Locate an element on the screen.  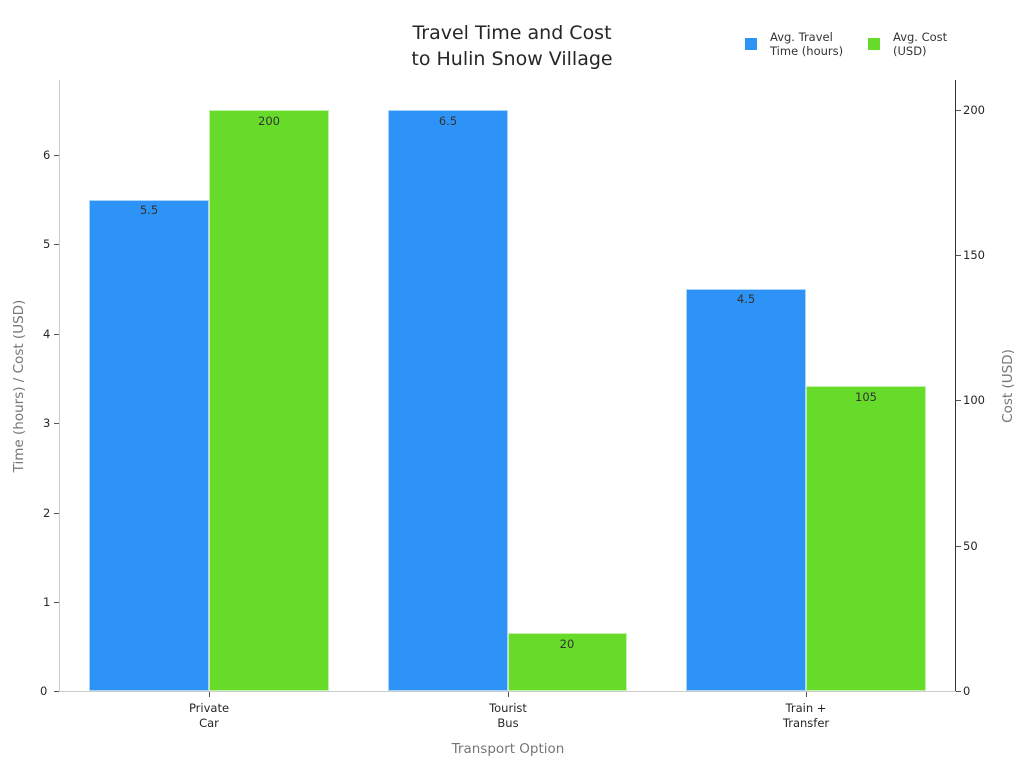
bar-label-time-private-car: 5.5 is located at coordinates (149, 210).